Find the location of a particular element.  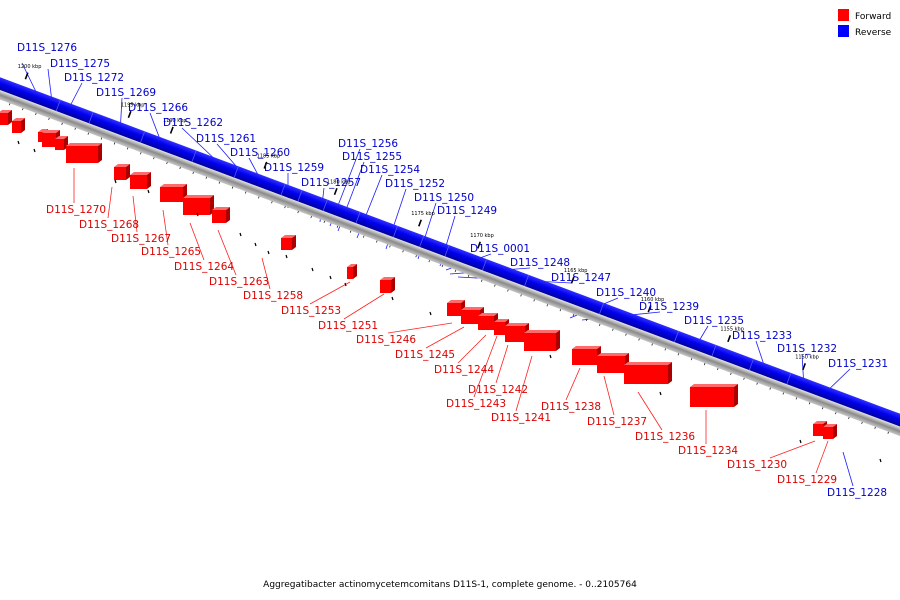

reverse-gene-label: D11S_1240 is located at coordinates (626, 293).